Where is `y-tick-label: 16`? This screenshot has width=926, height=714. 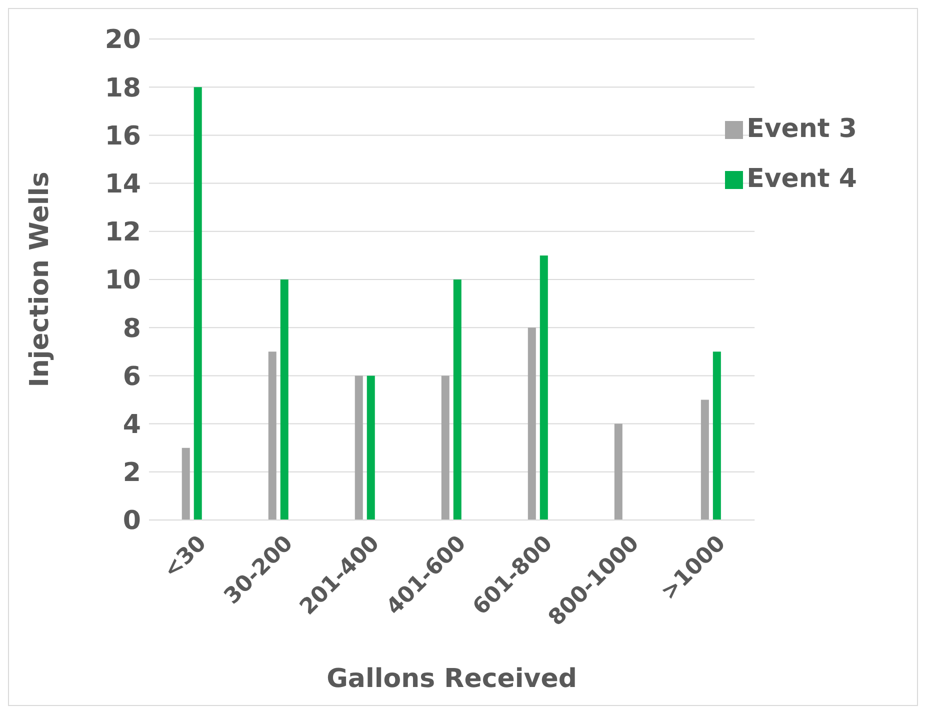
y-tick-label: 16 is located at coordinates (122, 136).